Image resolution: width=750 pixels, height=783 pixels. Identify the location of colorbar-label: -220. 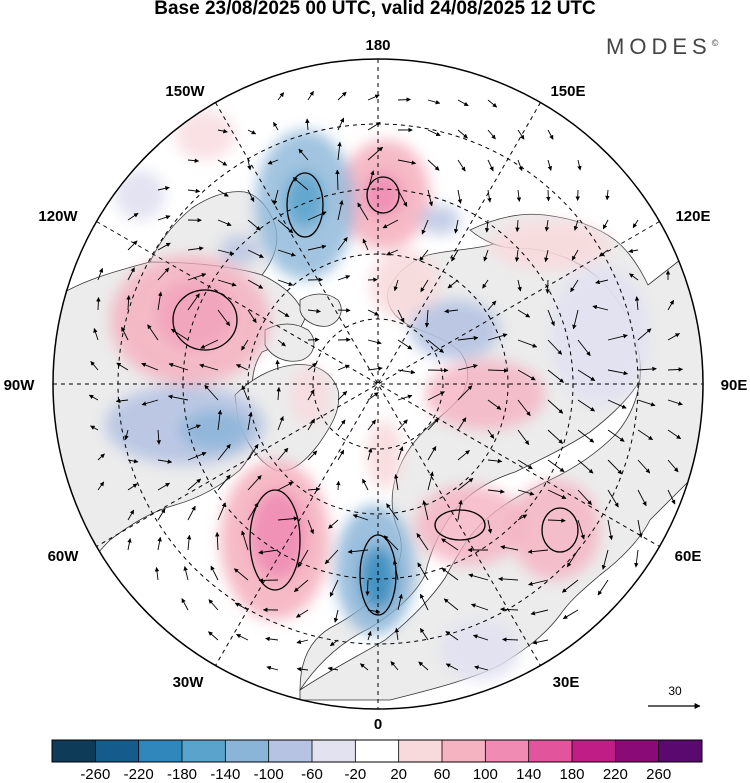
(139, 774).